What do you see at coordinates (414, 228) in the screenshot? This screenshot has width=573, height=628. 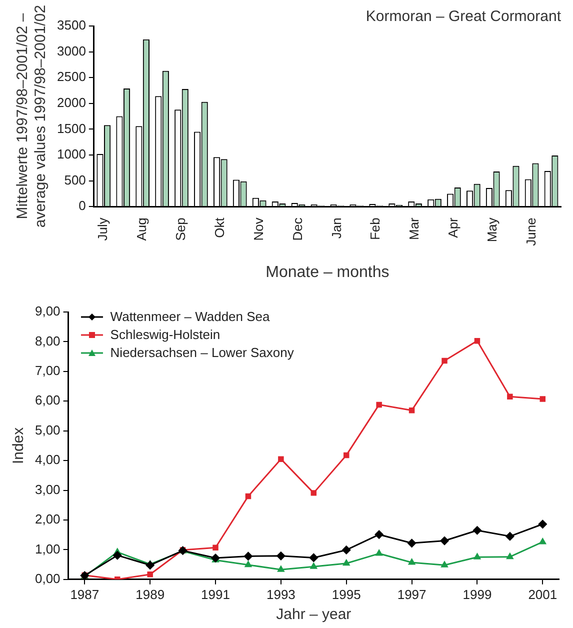 I see `x-tick-label: Mar` at bounding box center [414, 228].